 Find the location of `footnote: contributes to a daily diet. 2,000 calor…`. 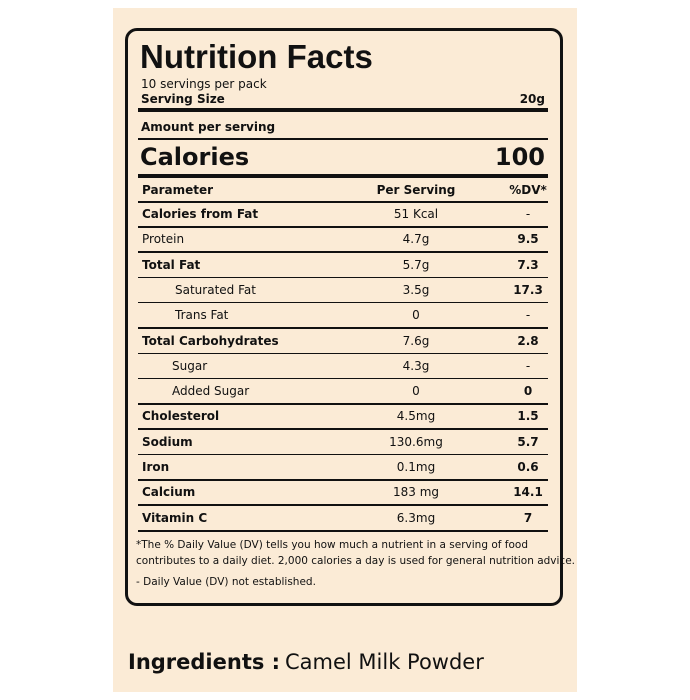

footnote: contributes to a daily diet. 2,000 calor… is located at coordinates (355, 561).